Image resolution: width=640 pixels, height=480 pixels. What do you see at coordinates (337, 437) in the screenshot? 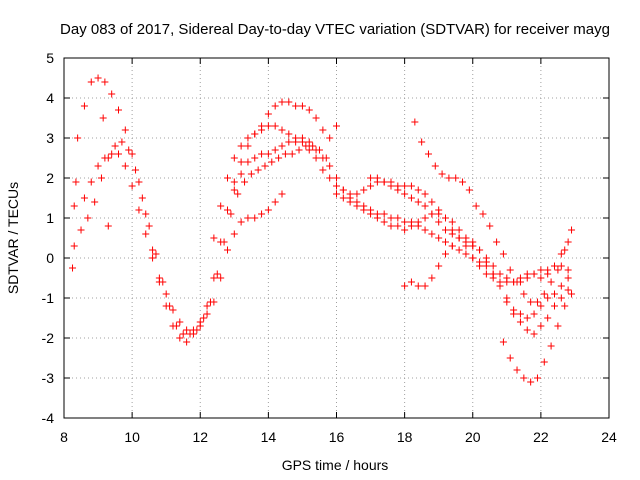
I see `x-tick-label: 16` at bounding box center [337, 437].